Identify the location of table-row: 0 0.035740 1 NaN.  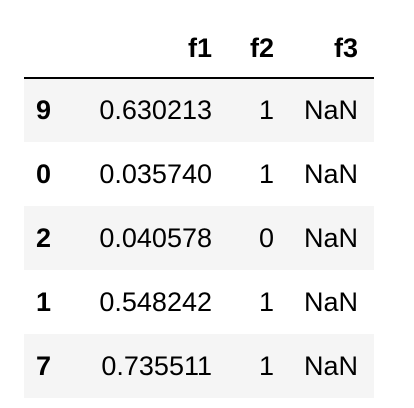
(199, 174).